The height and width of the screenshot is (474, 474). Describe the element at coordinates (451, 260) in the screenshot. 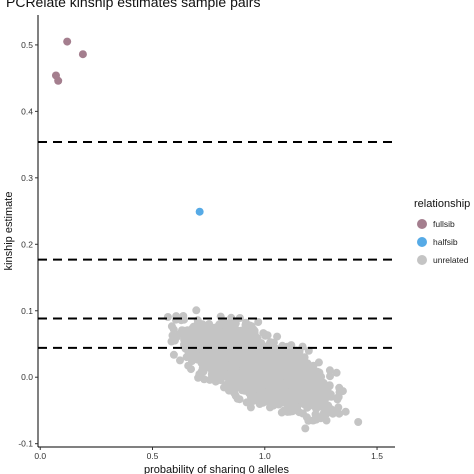

I see `legend-label-unrelated: unrelated` at that location.